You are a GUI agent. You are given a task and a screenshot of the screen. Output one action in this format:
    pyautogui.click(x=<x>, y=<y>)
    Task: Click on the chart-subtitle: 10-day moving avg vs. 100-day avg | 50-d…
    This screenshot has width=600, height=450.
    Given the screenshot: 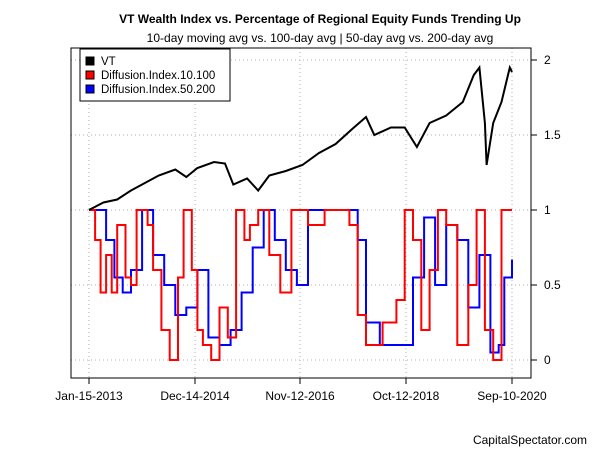 What is the action you would take?
    pyautogui.click(x=320, y=38)
    